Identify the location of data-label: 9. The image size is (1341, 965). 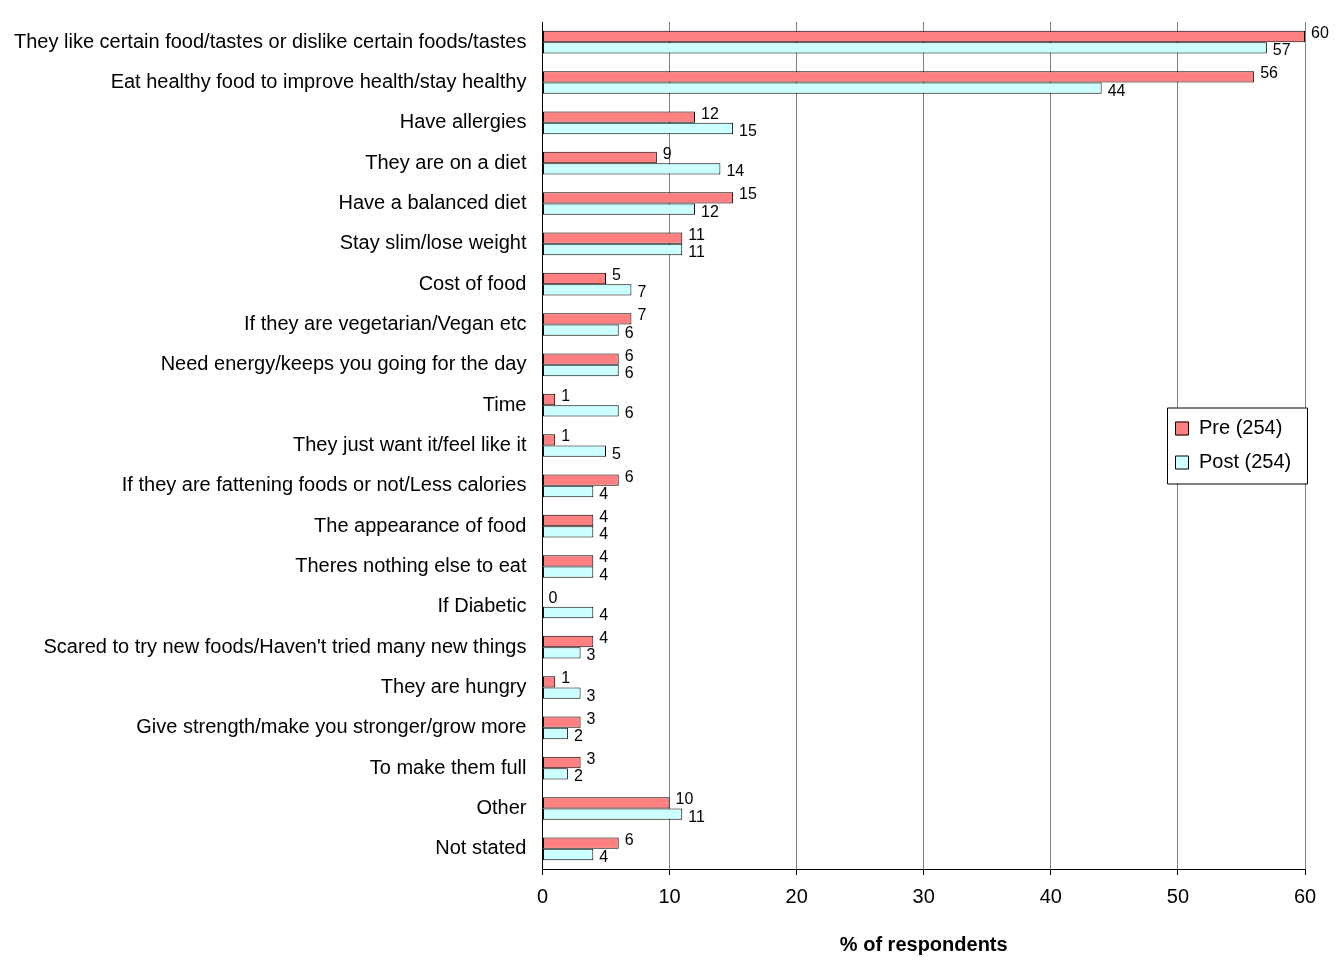
(667, 153).